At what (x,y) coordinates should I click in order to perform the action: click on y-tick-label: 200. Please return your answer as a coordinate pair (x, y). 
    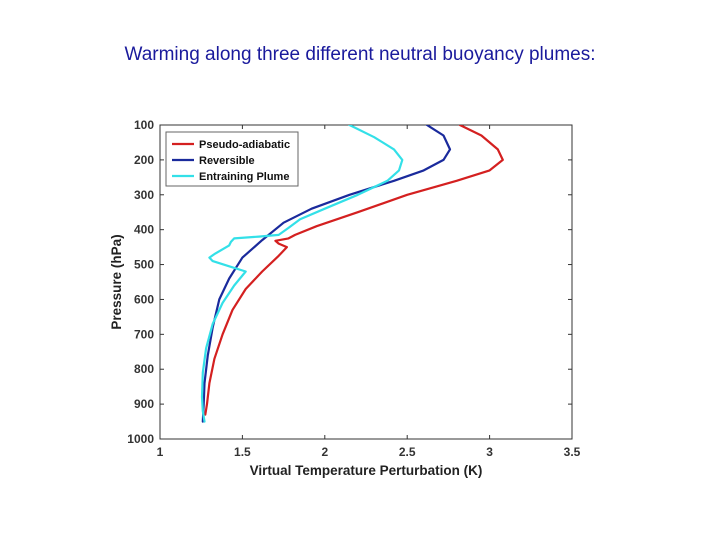
    Looking at the image, I should click on (144, 160).